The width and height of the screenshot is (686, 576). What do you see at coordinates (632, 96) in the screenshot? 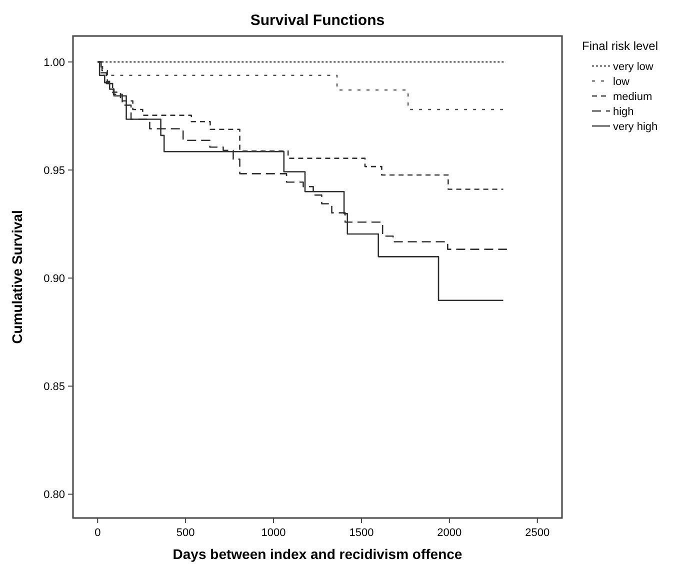
I see `legend-label: medium` at bounding box center [632, 96].